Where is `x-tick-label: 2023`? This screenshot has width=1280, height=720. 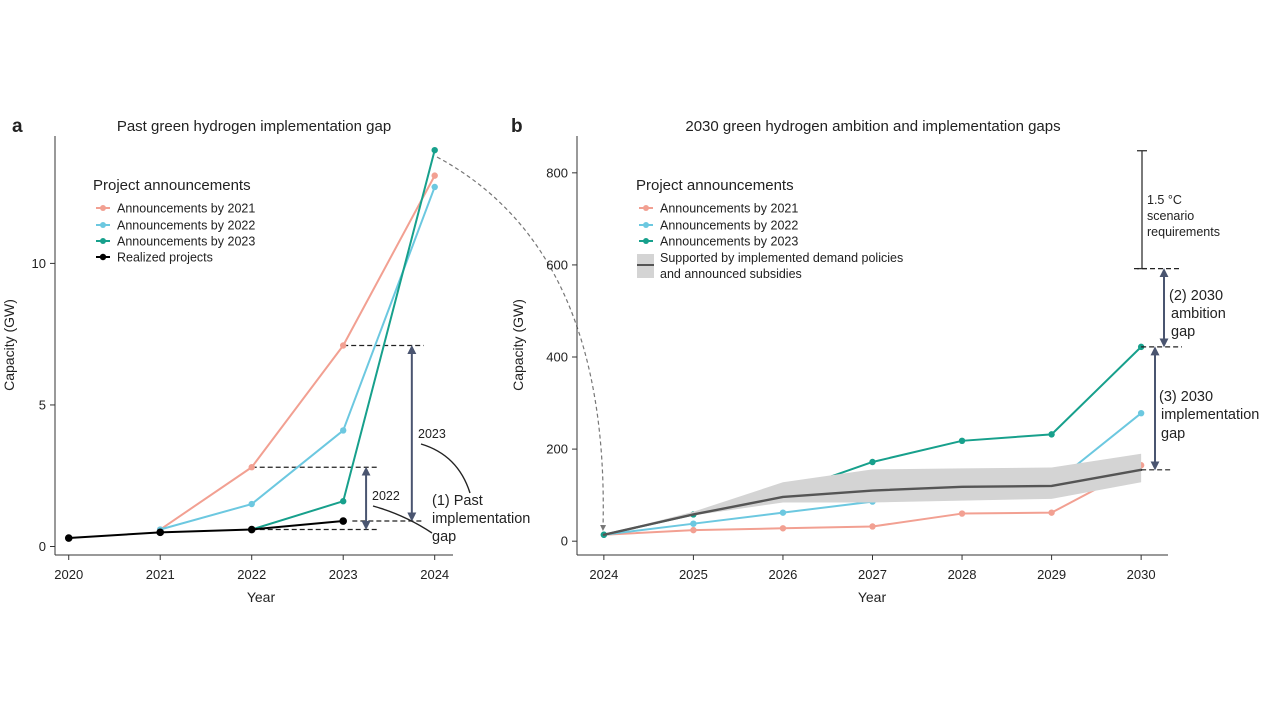 x-tick-label: 2023 is located at coordinates (343, 574).